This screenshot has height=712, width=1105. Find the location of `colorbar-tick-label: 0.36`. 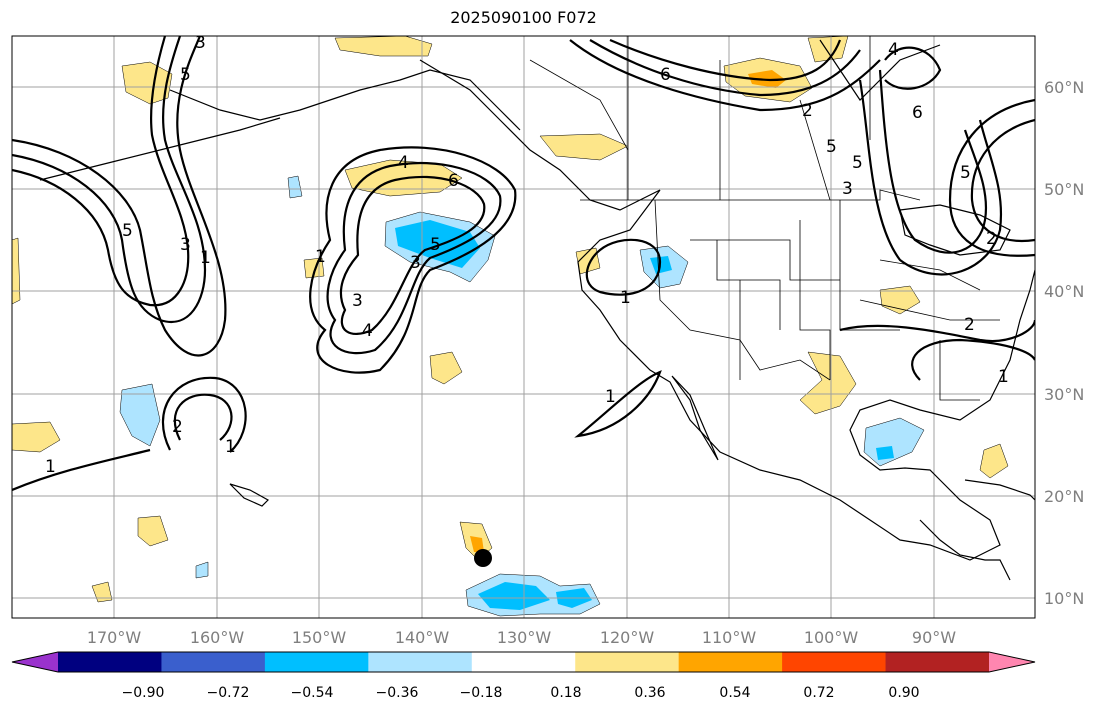

colorbar-tick-label: 0.36 is located at coordinates (649, 693).